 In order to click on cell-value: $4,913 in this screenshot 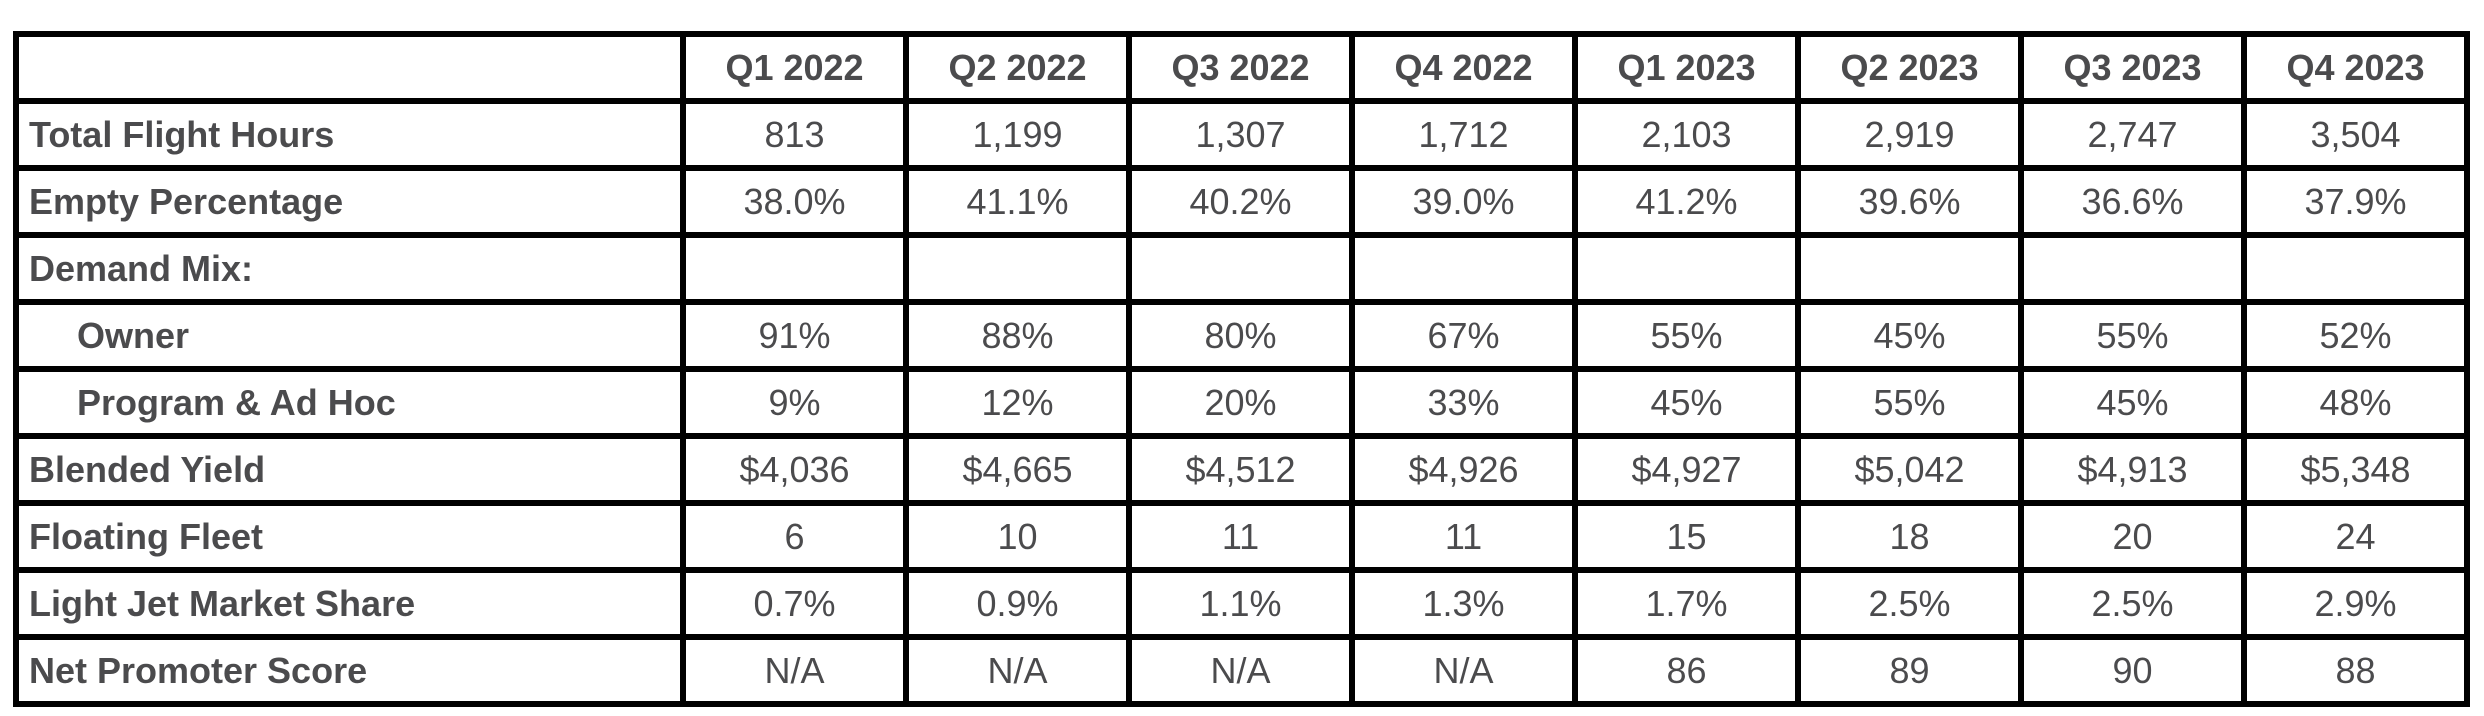, I will do `click(2132, 469)`.